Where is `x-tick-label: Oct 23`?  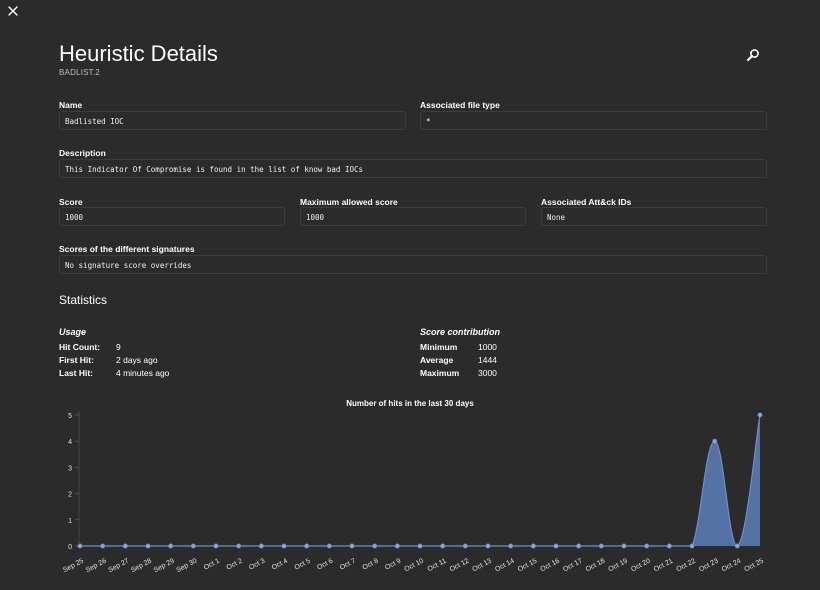
x-tick-label: Oct 23 is located at coordinates (709, 566).